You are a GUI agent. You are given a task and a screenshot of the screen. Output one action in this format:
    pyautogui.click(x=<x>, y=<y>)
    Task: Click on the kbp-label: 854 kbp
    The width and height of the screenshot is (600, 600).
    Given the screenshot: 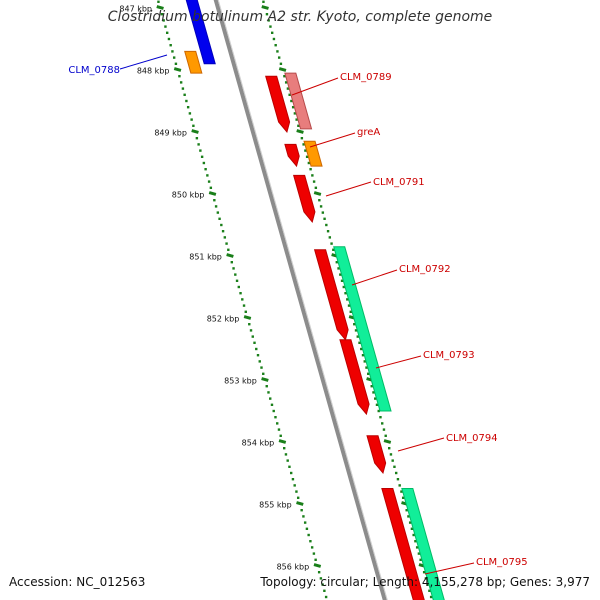 What is the action you would take?
    pyautogui.click(x=258, y=443)
    